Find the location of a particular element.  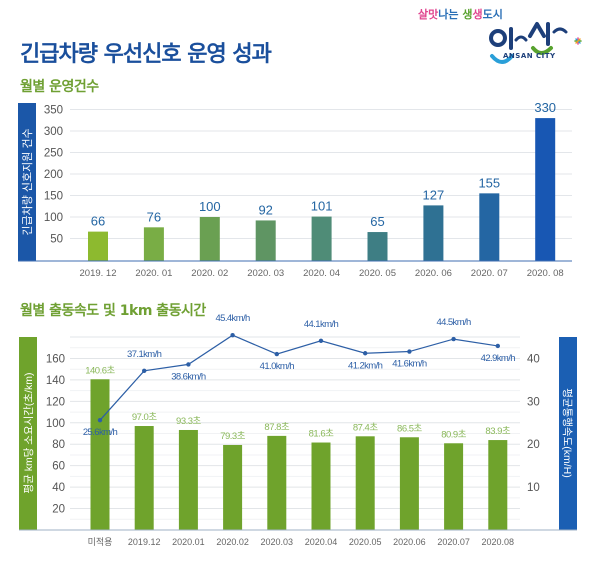

line-data-label: 44.1km/h is located at coordinates (321, 324).